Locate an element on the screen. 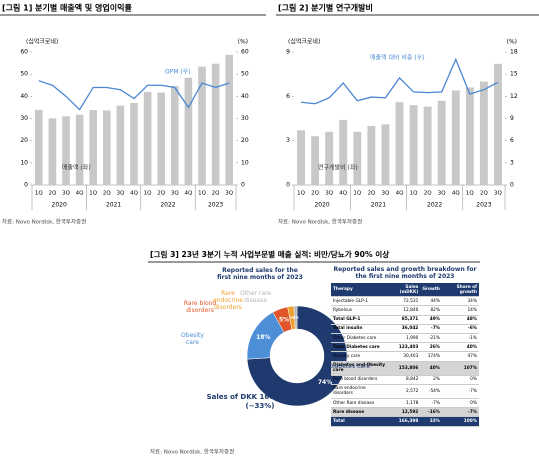 The image size is (539, 459). table-row: Injectable GLP-1 72,531 44% 34% is located at coordinates (405, 301).